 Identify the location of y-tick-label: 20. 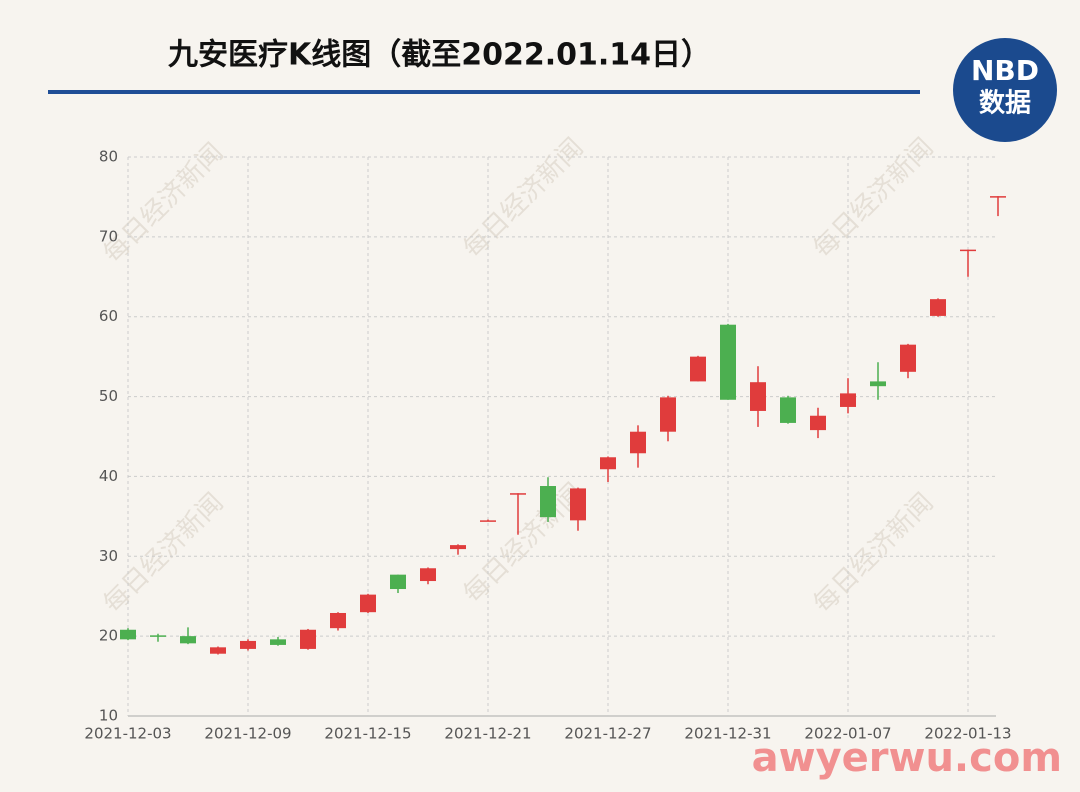
(108, 636).